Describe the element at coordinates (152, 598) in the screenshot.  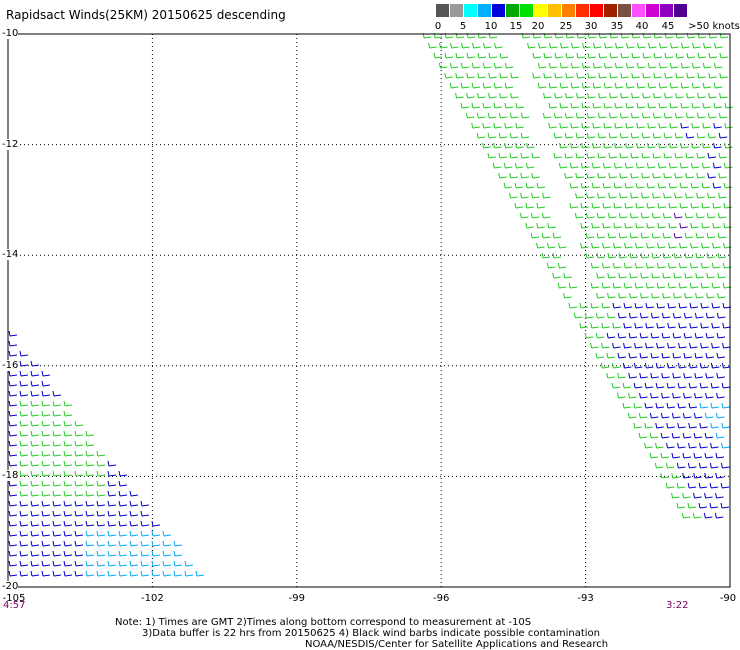
I see `longitude-label: -102` at that location.